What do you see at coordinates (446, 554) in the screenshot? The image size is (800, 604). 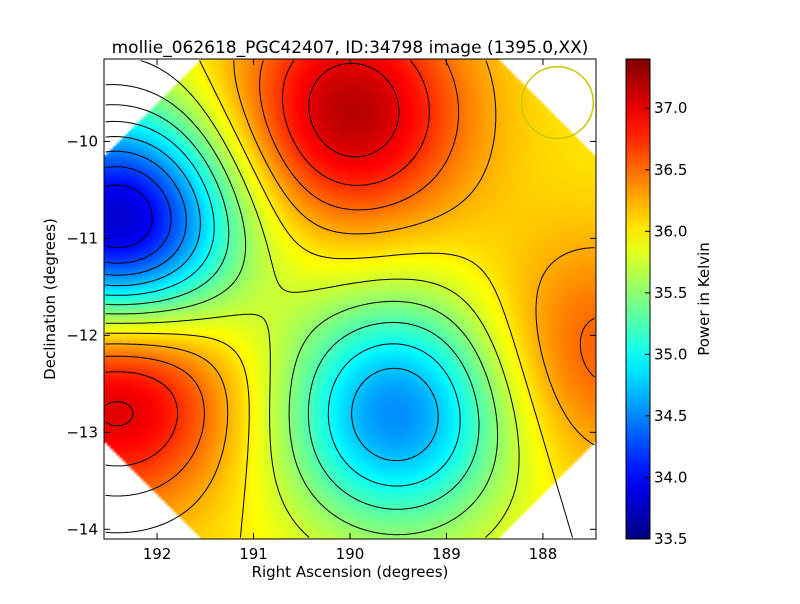 I see `x-tick-label: 189` at bounding box center [446, 554].